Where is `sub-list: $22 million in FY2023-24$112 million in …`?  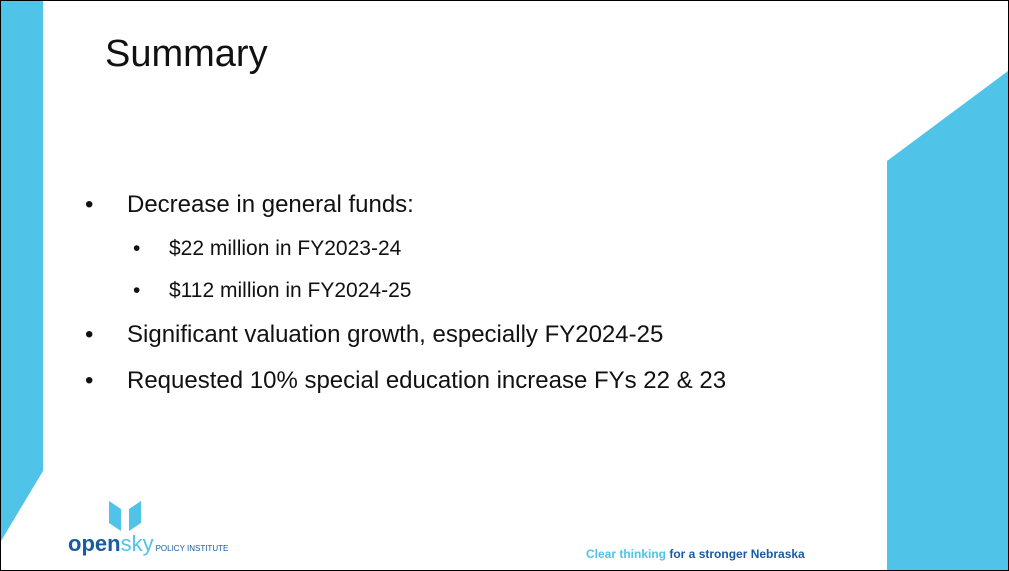
sub-list: $22 million in FY2023-24$112 million in … is located at coordinates (426, 270).